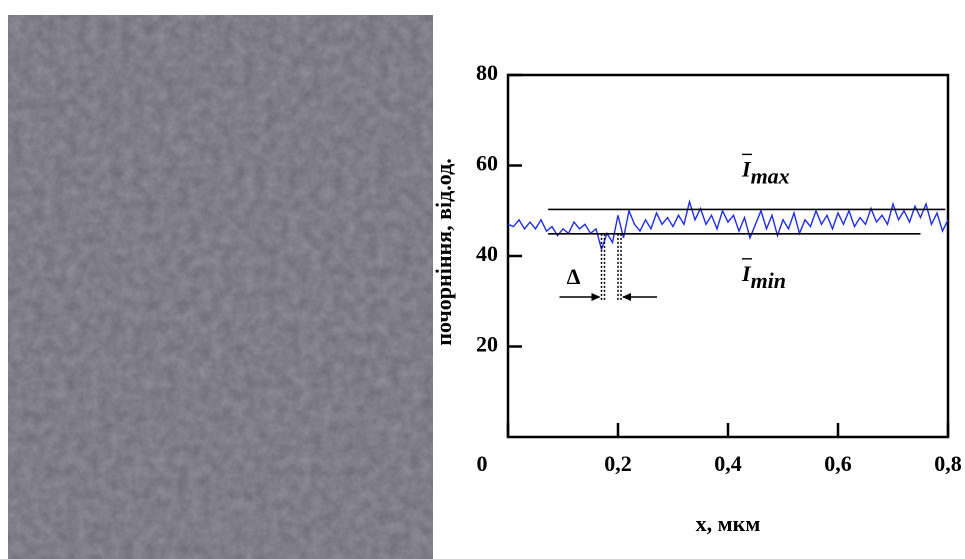 This screenshot has width=965, height=559. I want to click on y-tick-label: 20, so click(487, 344).